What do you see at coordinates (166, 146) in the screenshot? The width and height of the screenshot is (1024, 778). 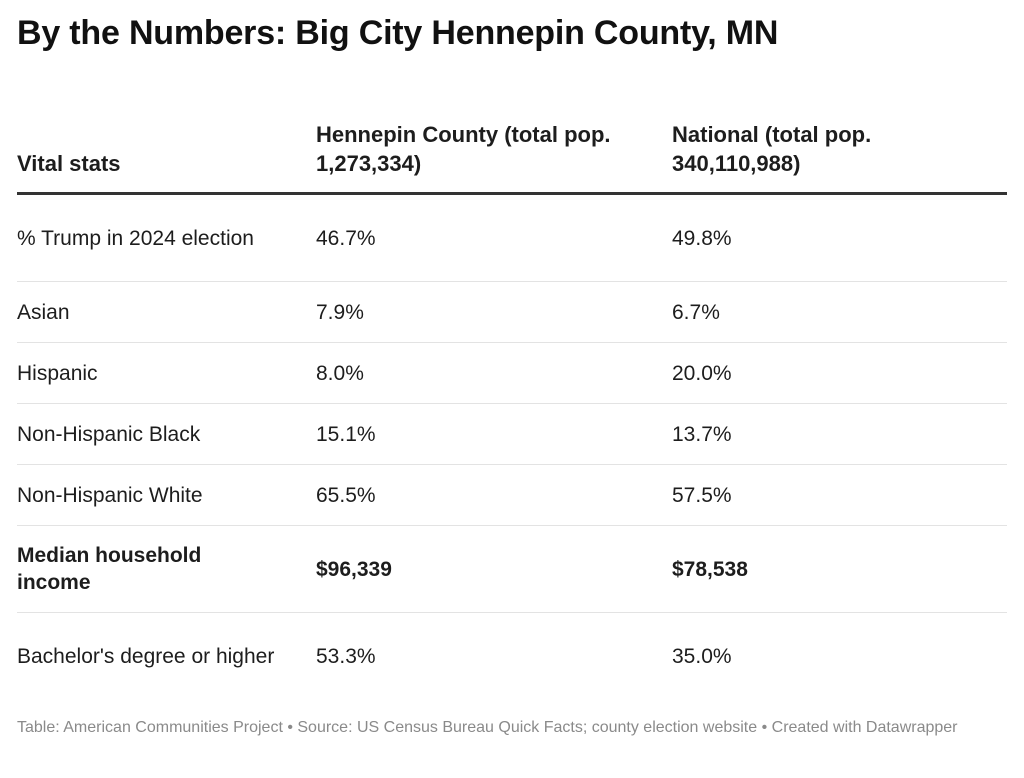 I see `column-header-vital-stats: Vital stats` at bounding box center [166, 146].